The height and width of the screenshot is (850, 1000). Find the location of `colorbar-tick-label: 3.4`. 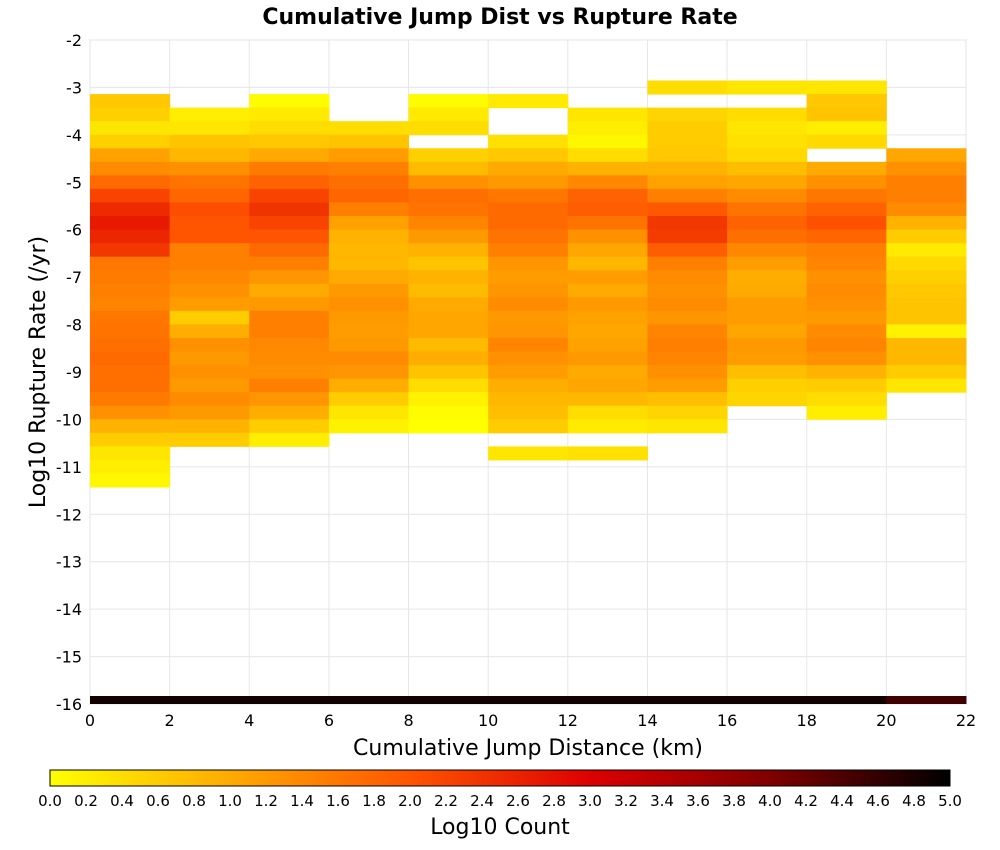

colorbar-tick-label: 3.4 is located at coordinates (662, 801).